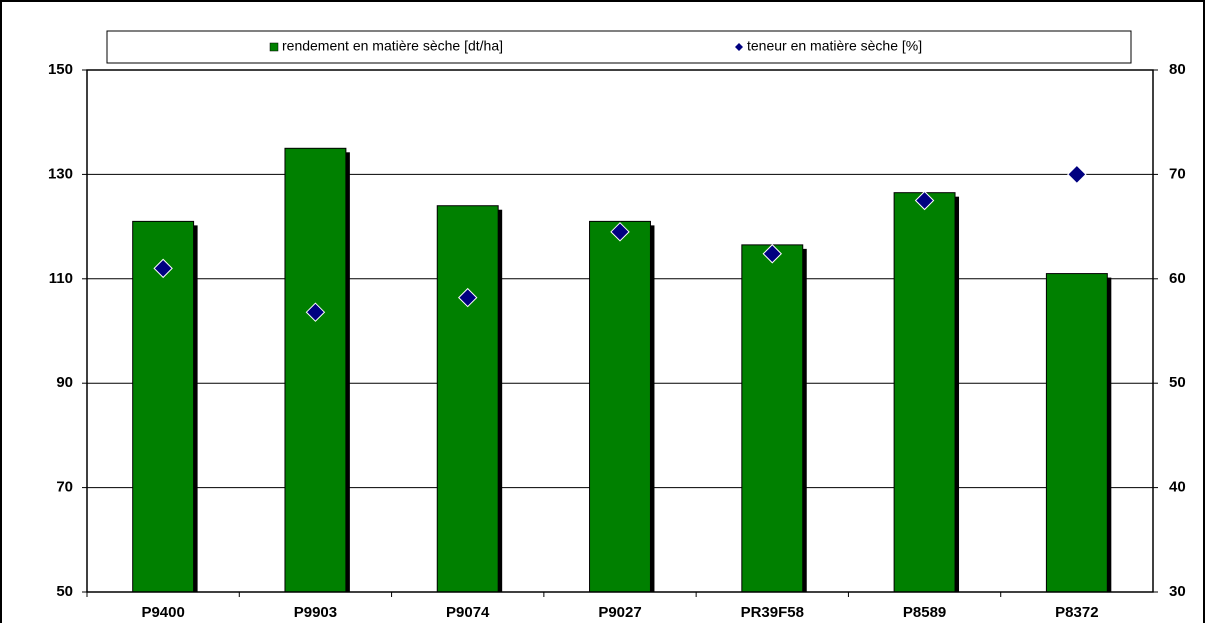  I want to click on y-tick-label: 110, so click(61, 278).